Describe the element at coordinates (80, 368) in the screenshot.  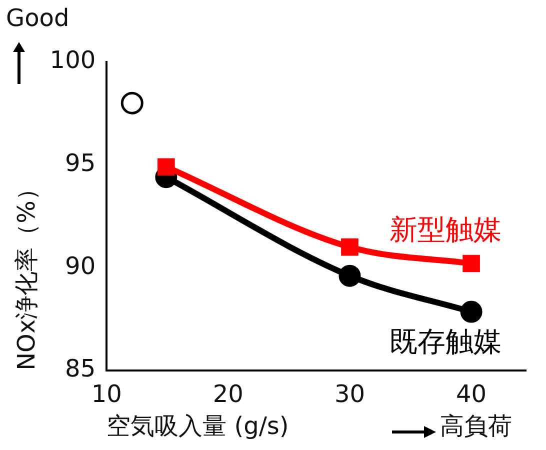
I see `y-tick-label: 85` at that location.